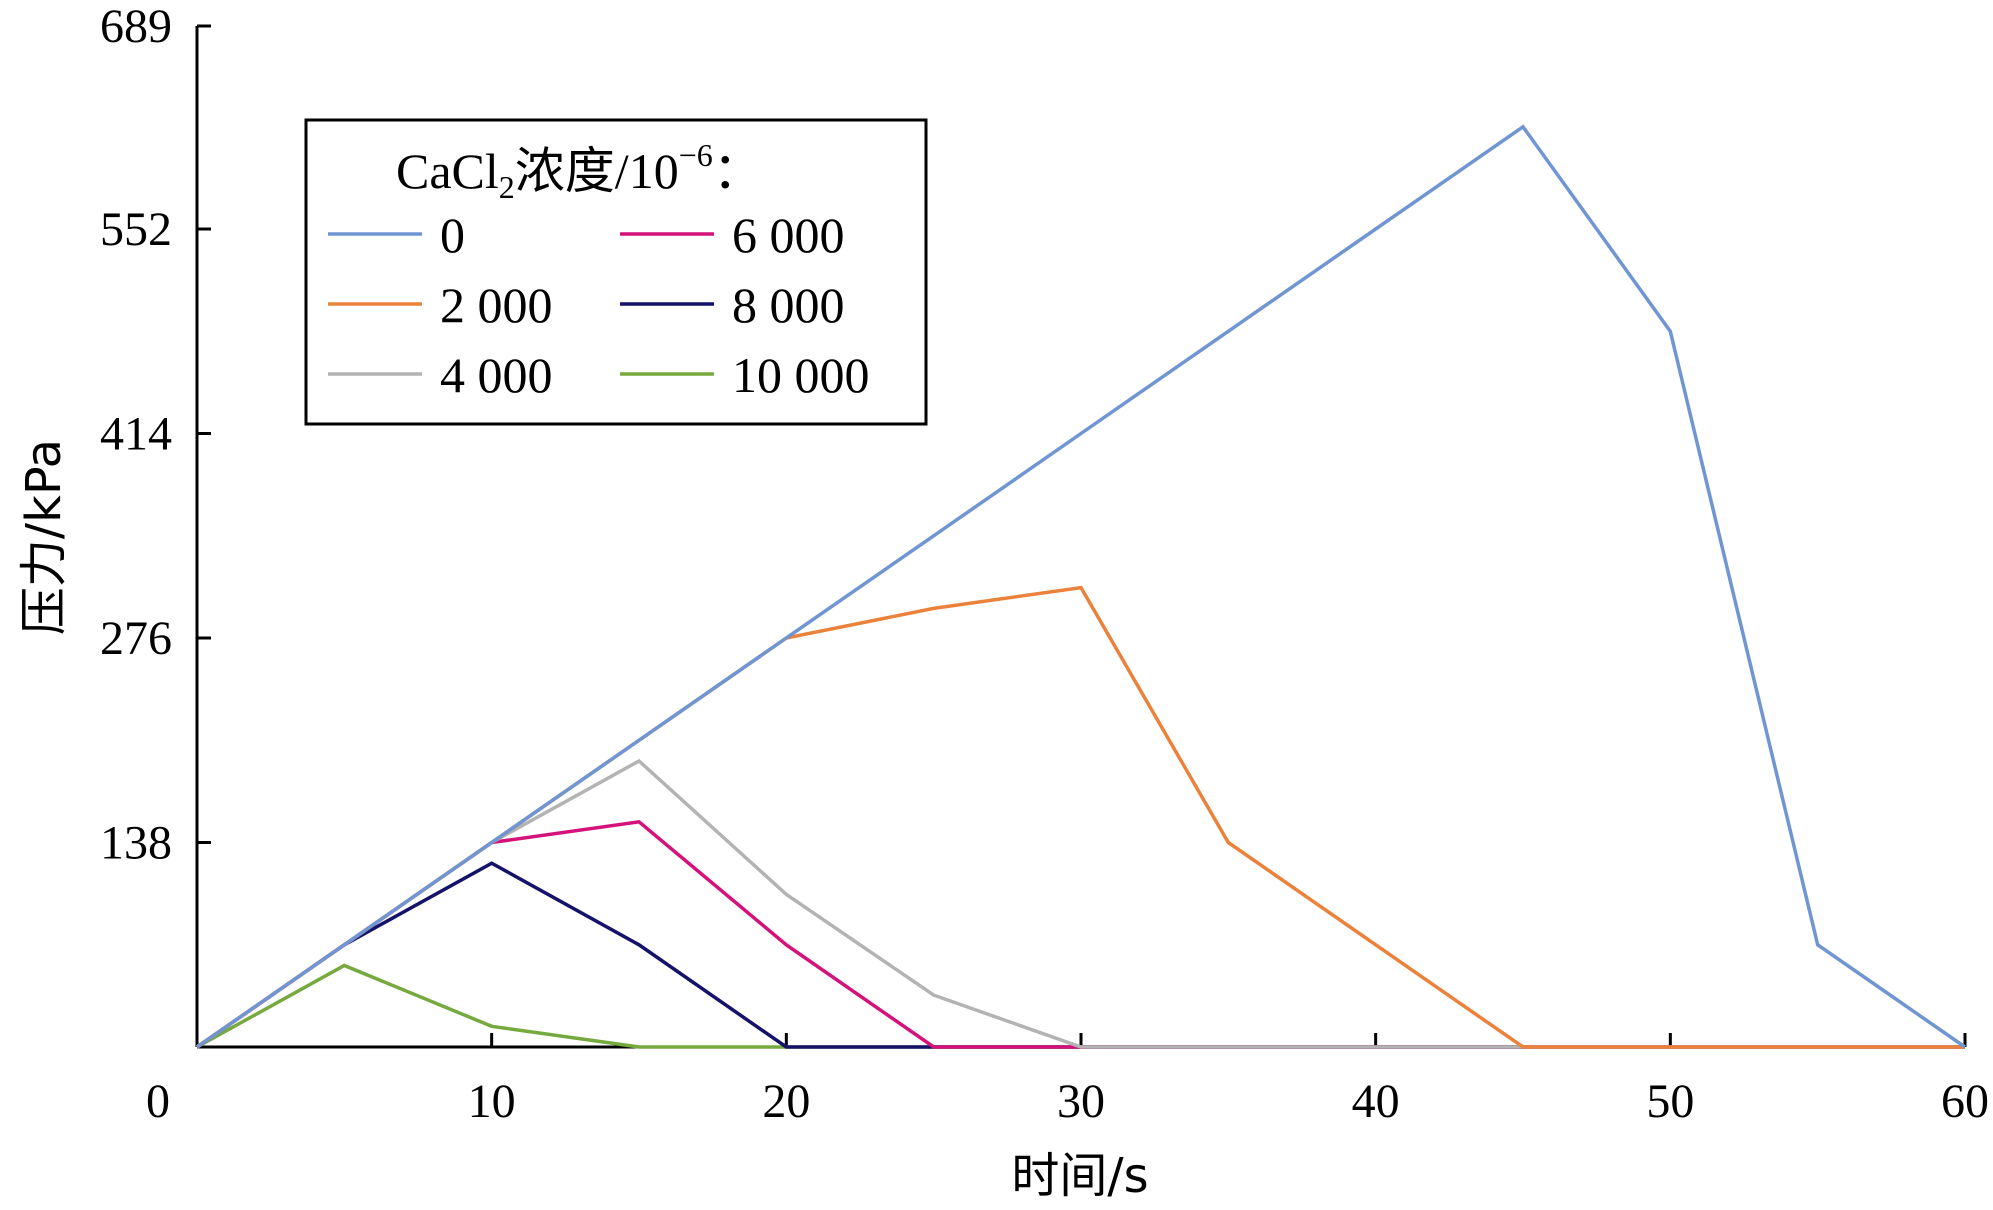 Image resolution: width=1993 pixels, height=1210 pixels. Describe the element at coordinates (136, 434) in the screenshot. I see `y-tick-label: 414` at that location.